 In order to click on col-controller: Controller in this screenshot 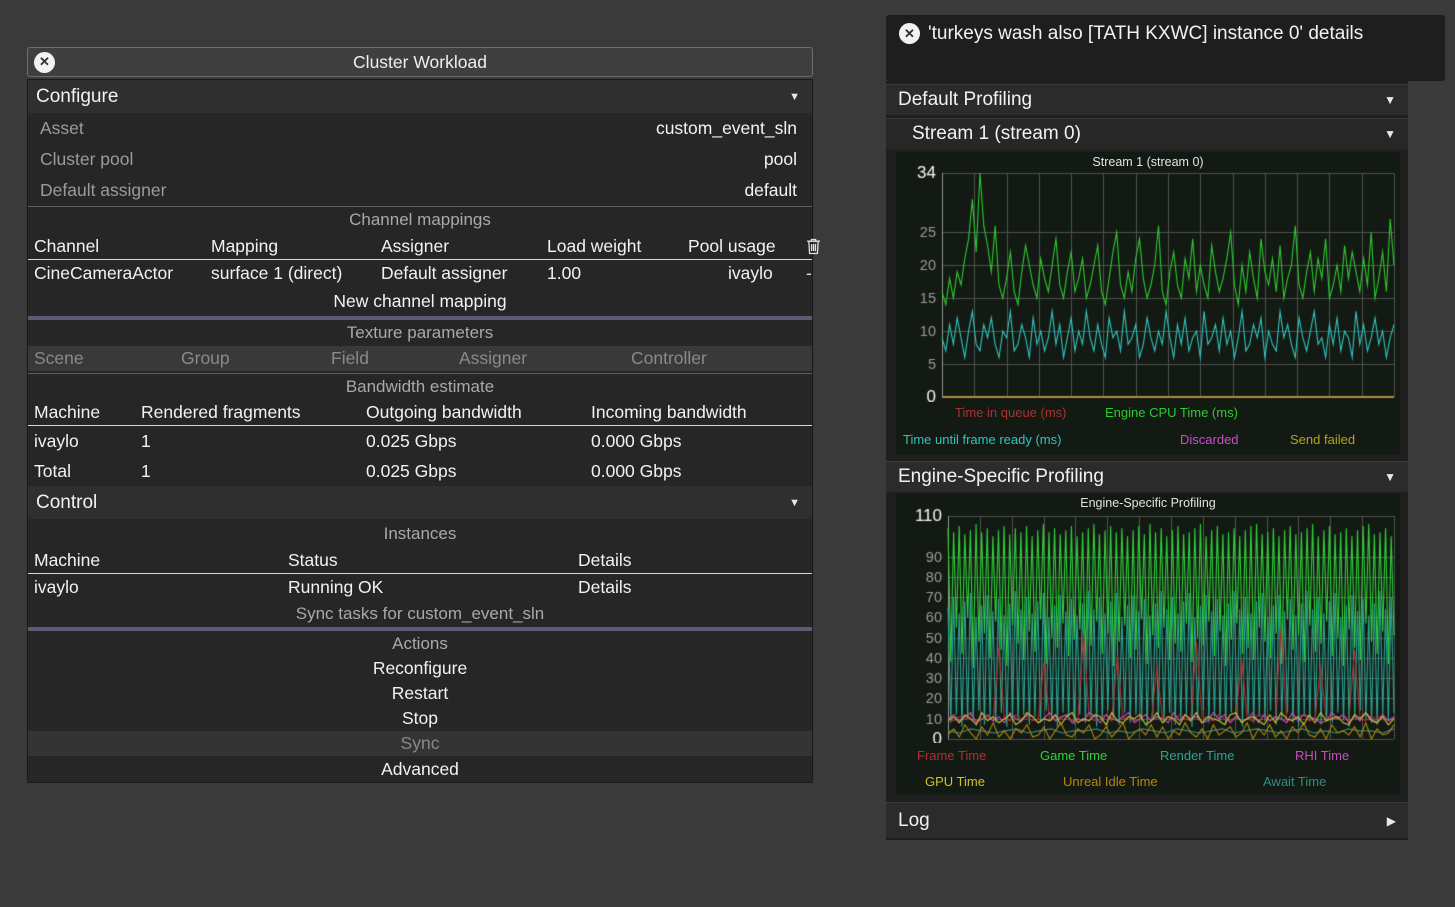, I will do `click(669, 358)`.